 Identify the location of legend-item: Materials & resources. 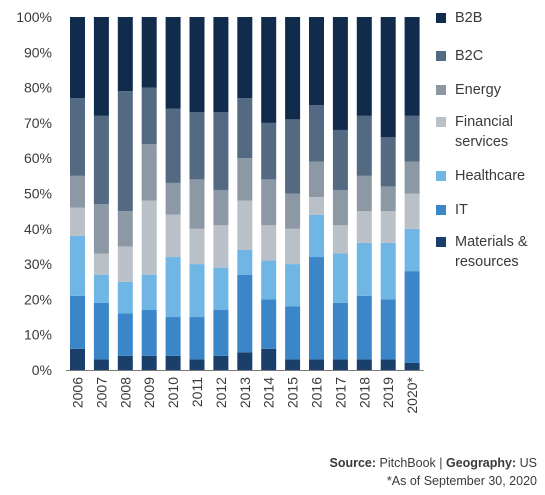
(490, 252).